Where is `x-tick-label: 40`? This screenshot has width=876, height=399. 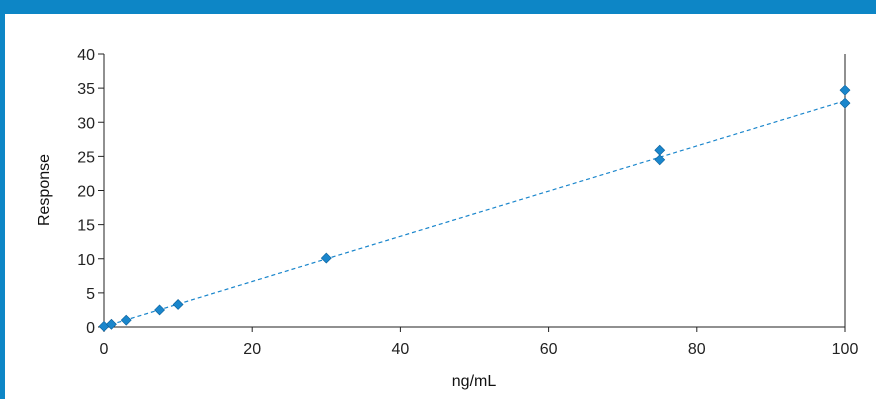 x-tick-label: 40 is located at coordinates (401, 349).